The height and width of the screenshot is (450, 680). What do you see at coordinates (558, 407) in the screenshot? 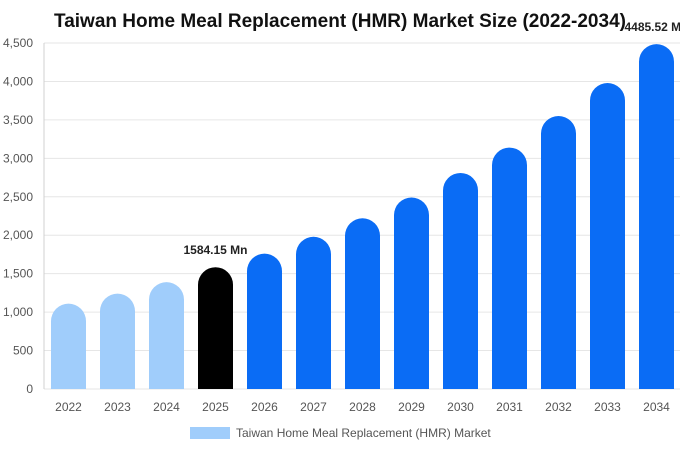
I see `x-tick-label: 2032` at bounding box center [558, 407].